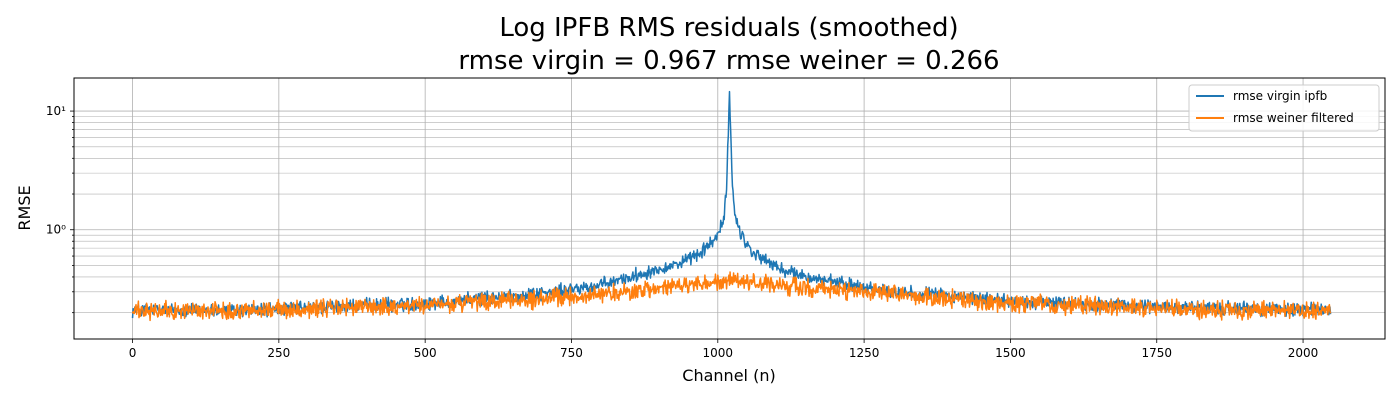  I want to click on legend-label-virgin: rmse virgin ipfb, so click(1280, 96).